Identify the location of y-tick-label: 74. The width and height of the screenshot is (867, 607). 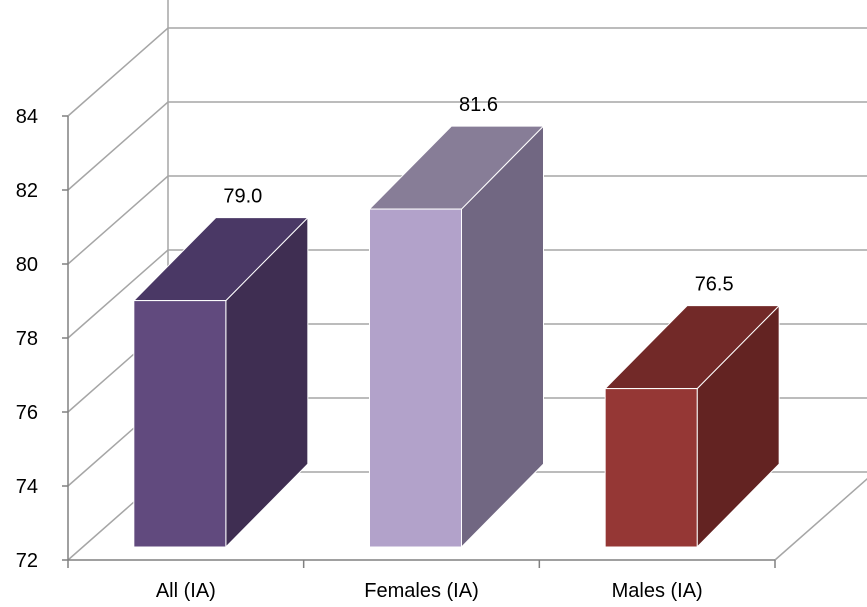
(27, 487).